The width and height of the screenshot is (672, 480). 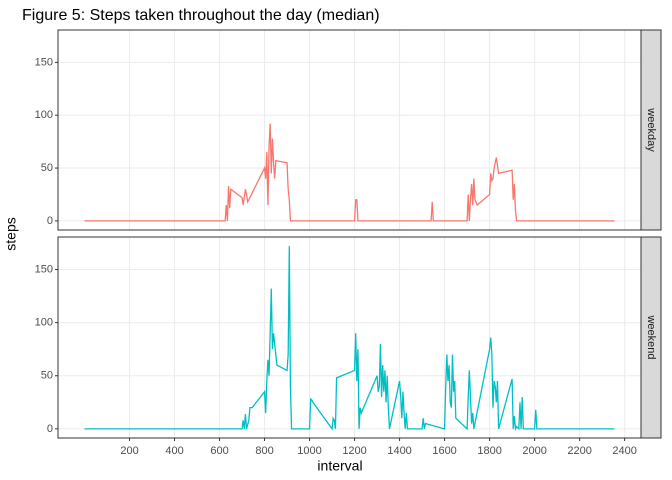 What do you see at coordinates (489, 451) in the screenshot?
I see `x-tick-label: 1800` at bounding box center [489, 451].